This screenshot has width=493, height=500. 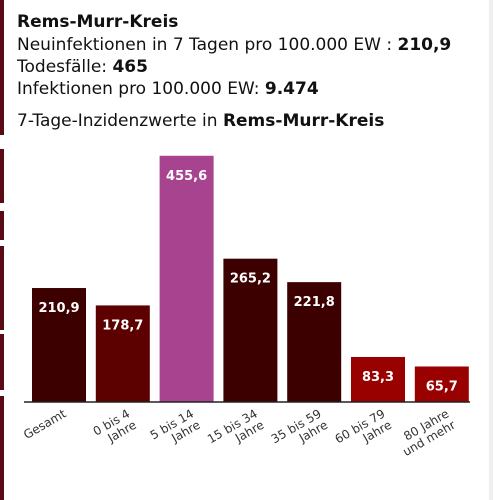 What do you see at coordinates (426, 432) in the screenshot?
I see `x-tick-label-6: 80 Jahreund mehr` at bounding box center [426, 432].